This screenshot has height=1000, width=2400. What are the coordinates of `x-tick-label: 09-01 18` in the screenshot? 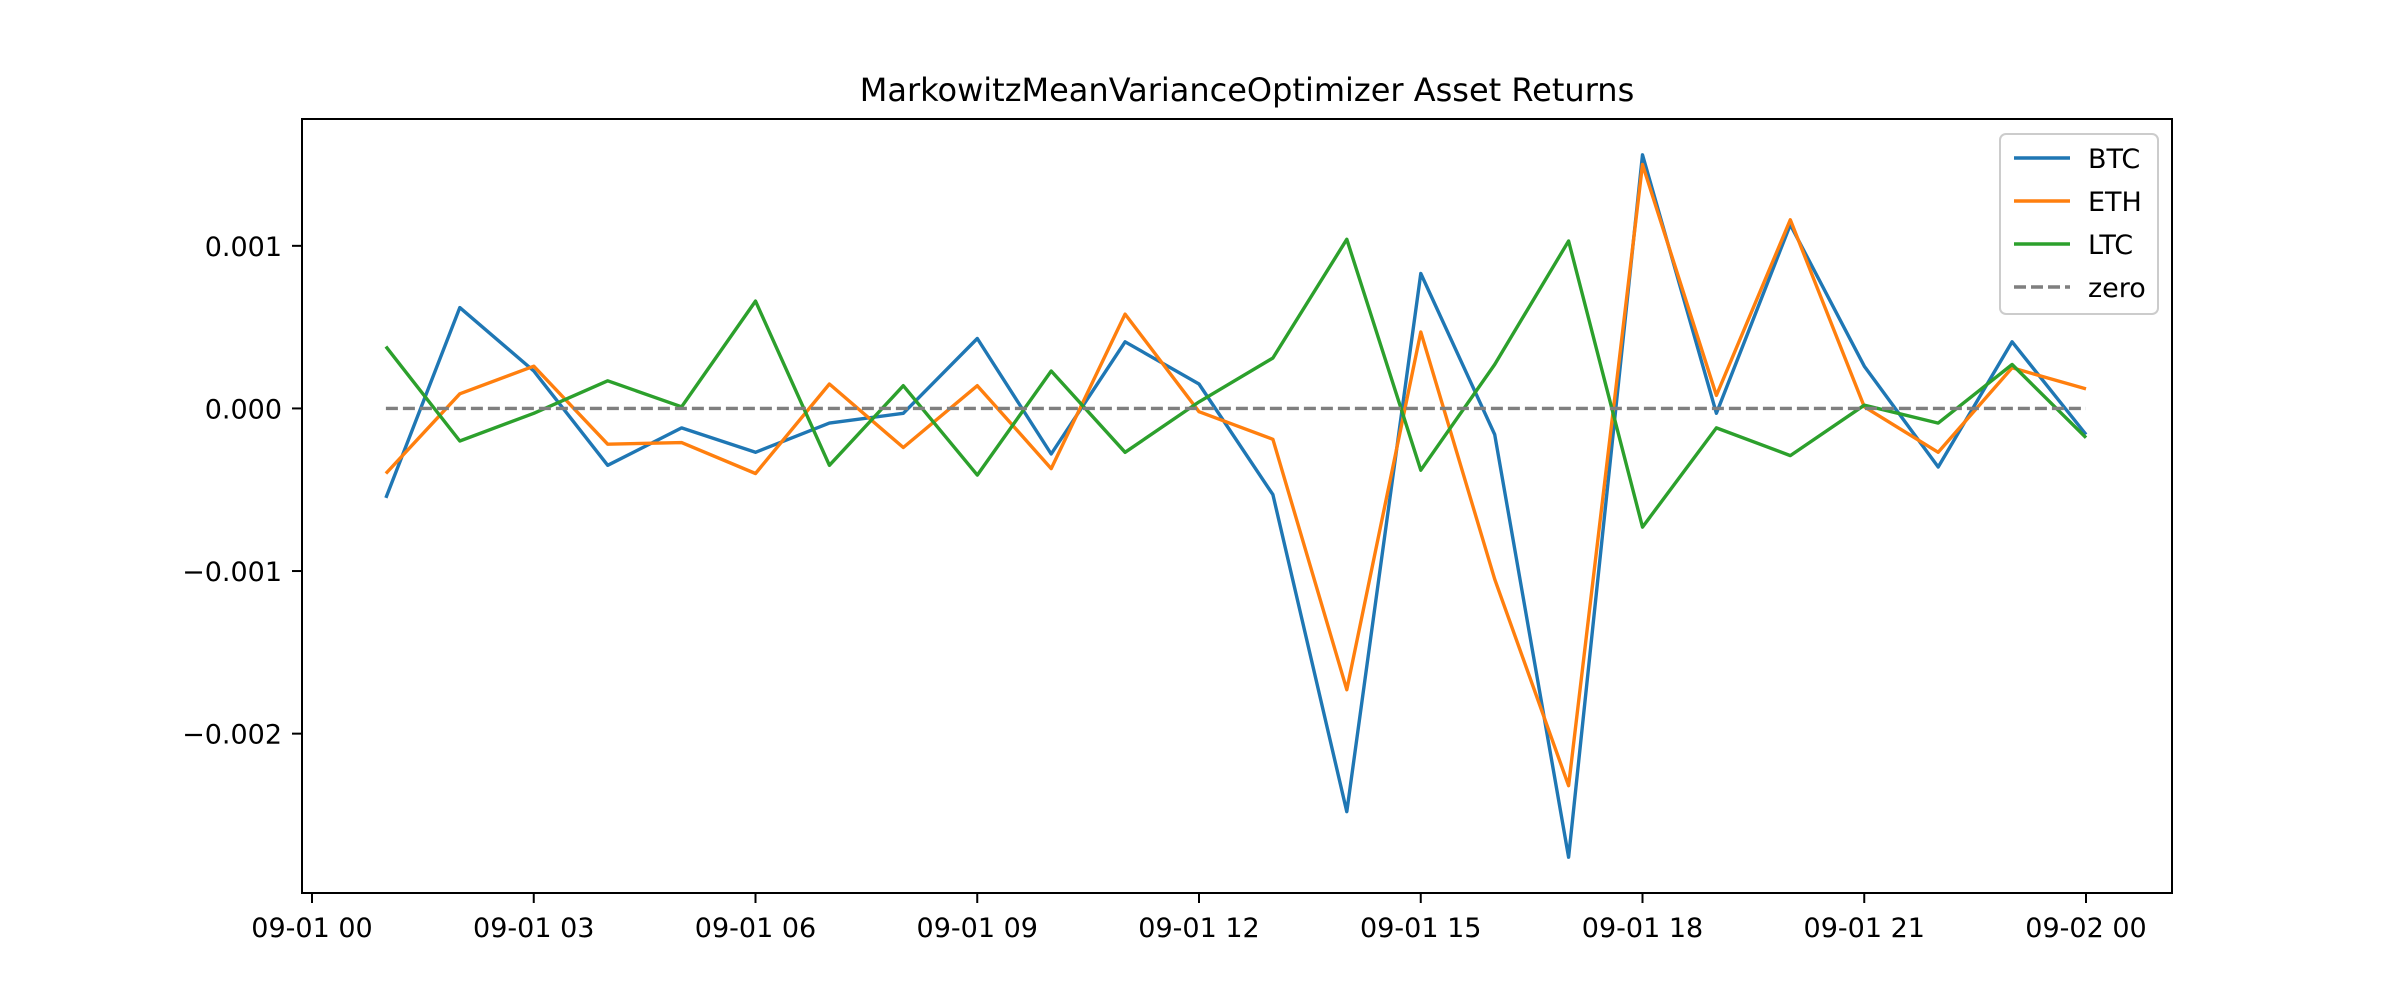 It's located at (1642, 928).